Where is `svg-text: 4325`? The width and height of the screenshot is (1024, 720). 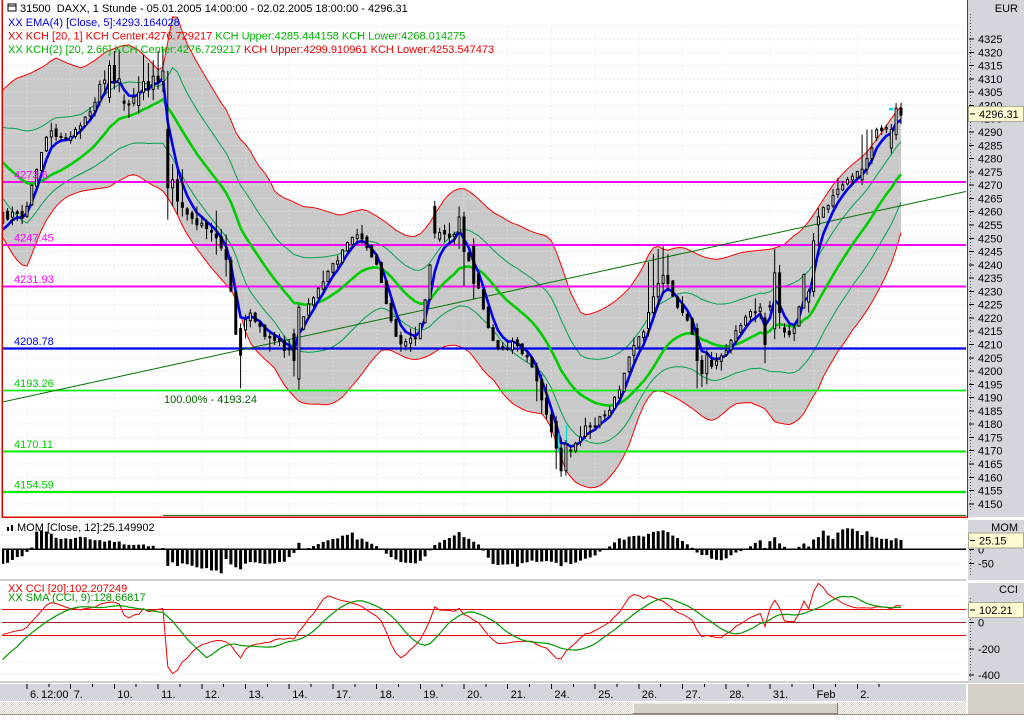 svg-text: 4325 is located at coordinates (990, 40).